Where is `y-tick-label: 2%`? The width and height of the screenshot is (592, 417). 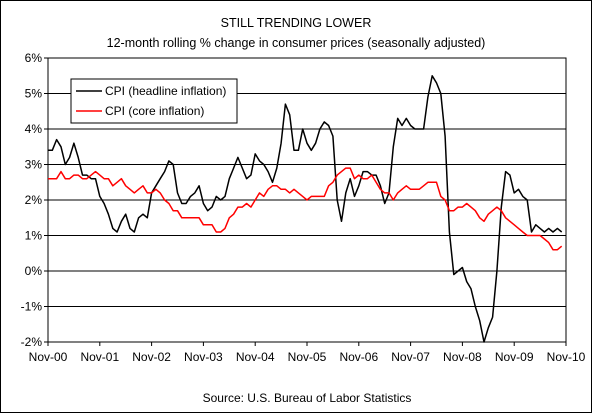 y-tick-label: 2% is located at coordinates (34, 200).